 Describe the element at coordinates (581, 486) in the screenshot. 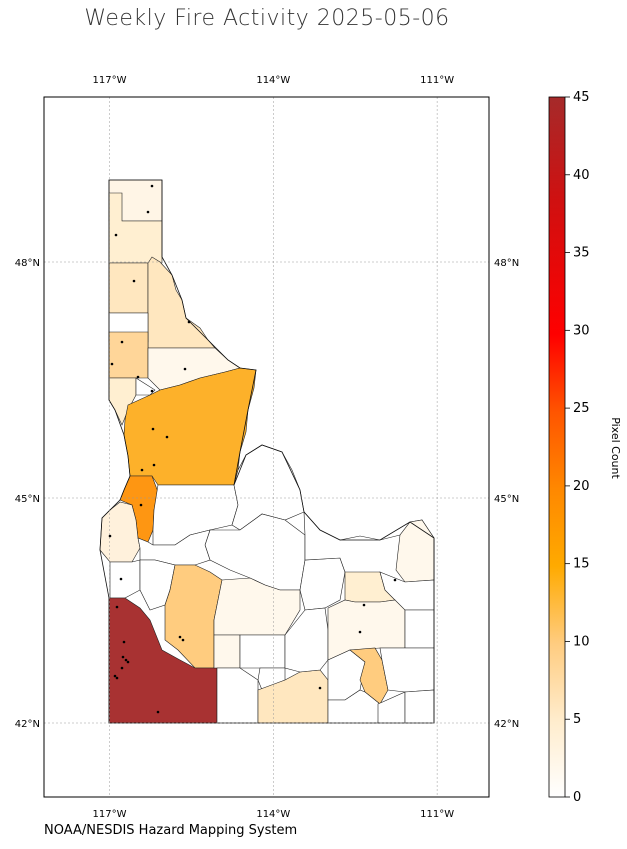

I see `colorbar-tick-label: 20` at that location.